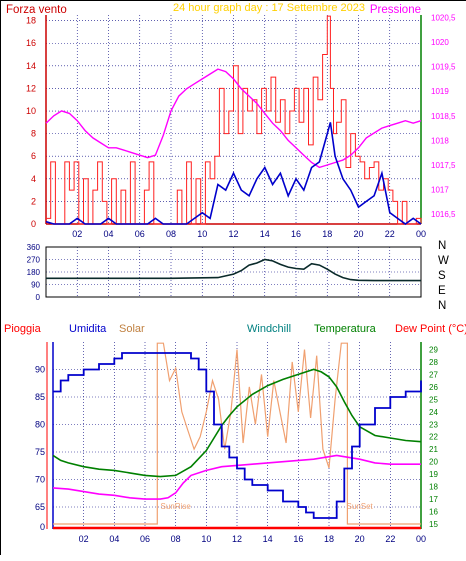 Image resolution: width=466 pixels, height=561 pixels. Describe the element at coordinates (33, 134) in the screenshot. I see `wind-y-tick-label: 8` at that location.